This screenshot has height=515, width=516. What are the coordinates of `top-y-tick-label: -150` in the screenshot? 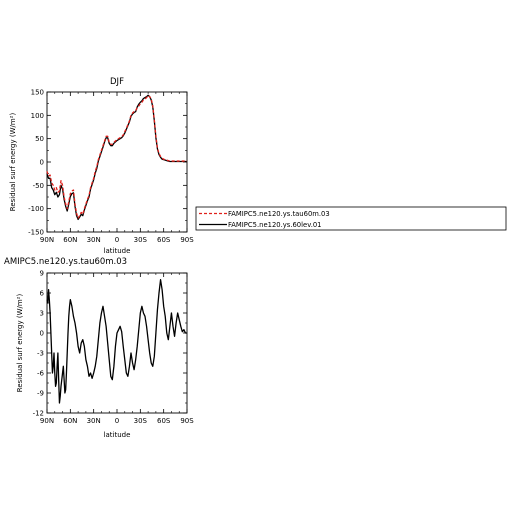 It's located at (36, 233).